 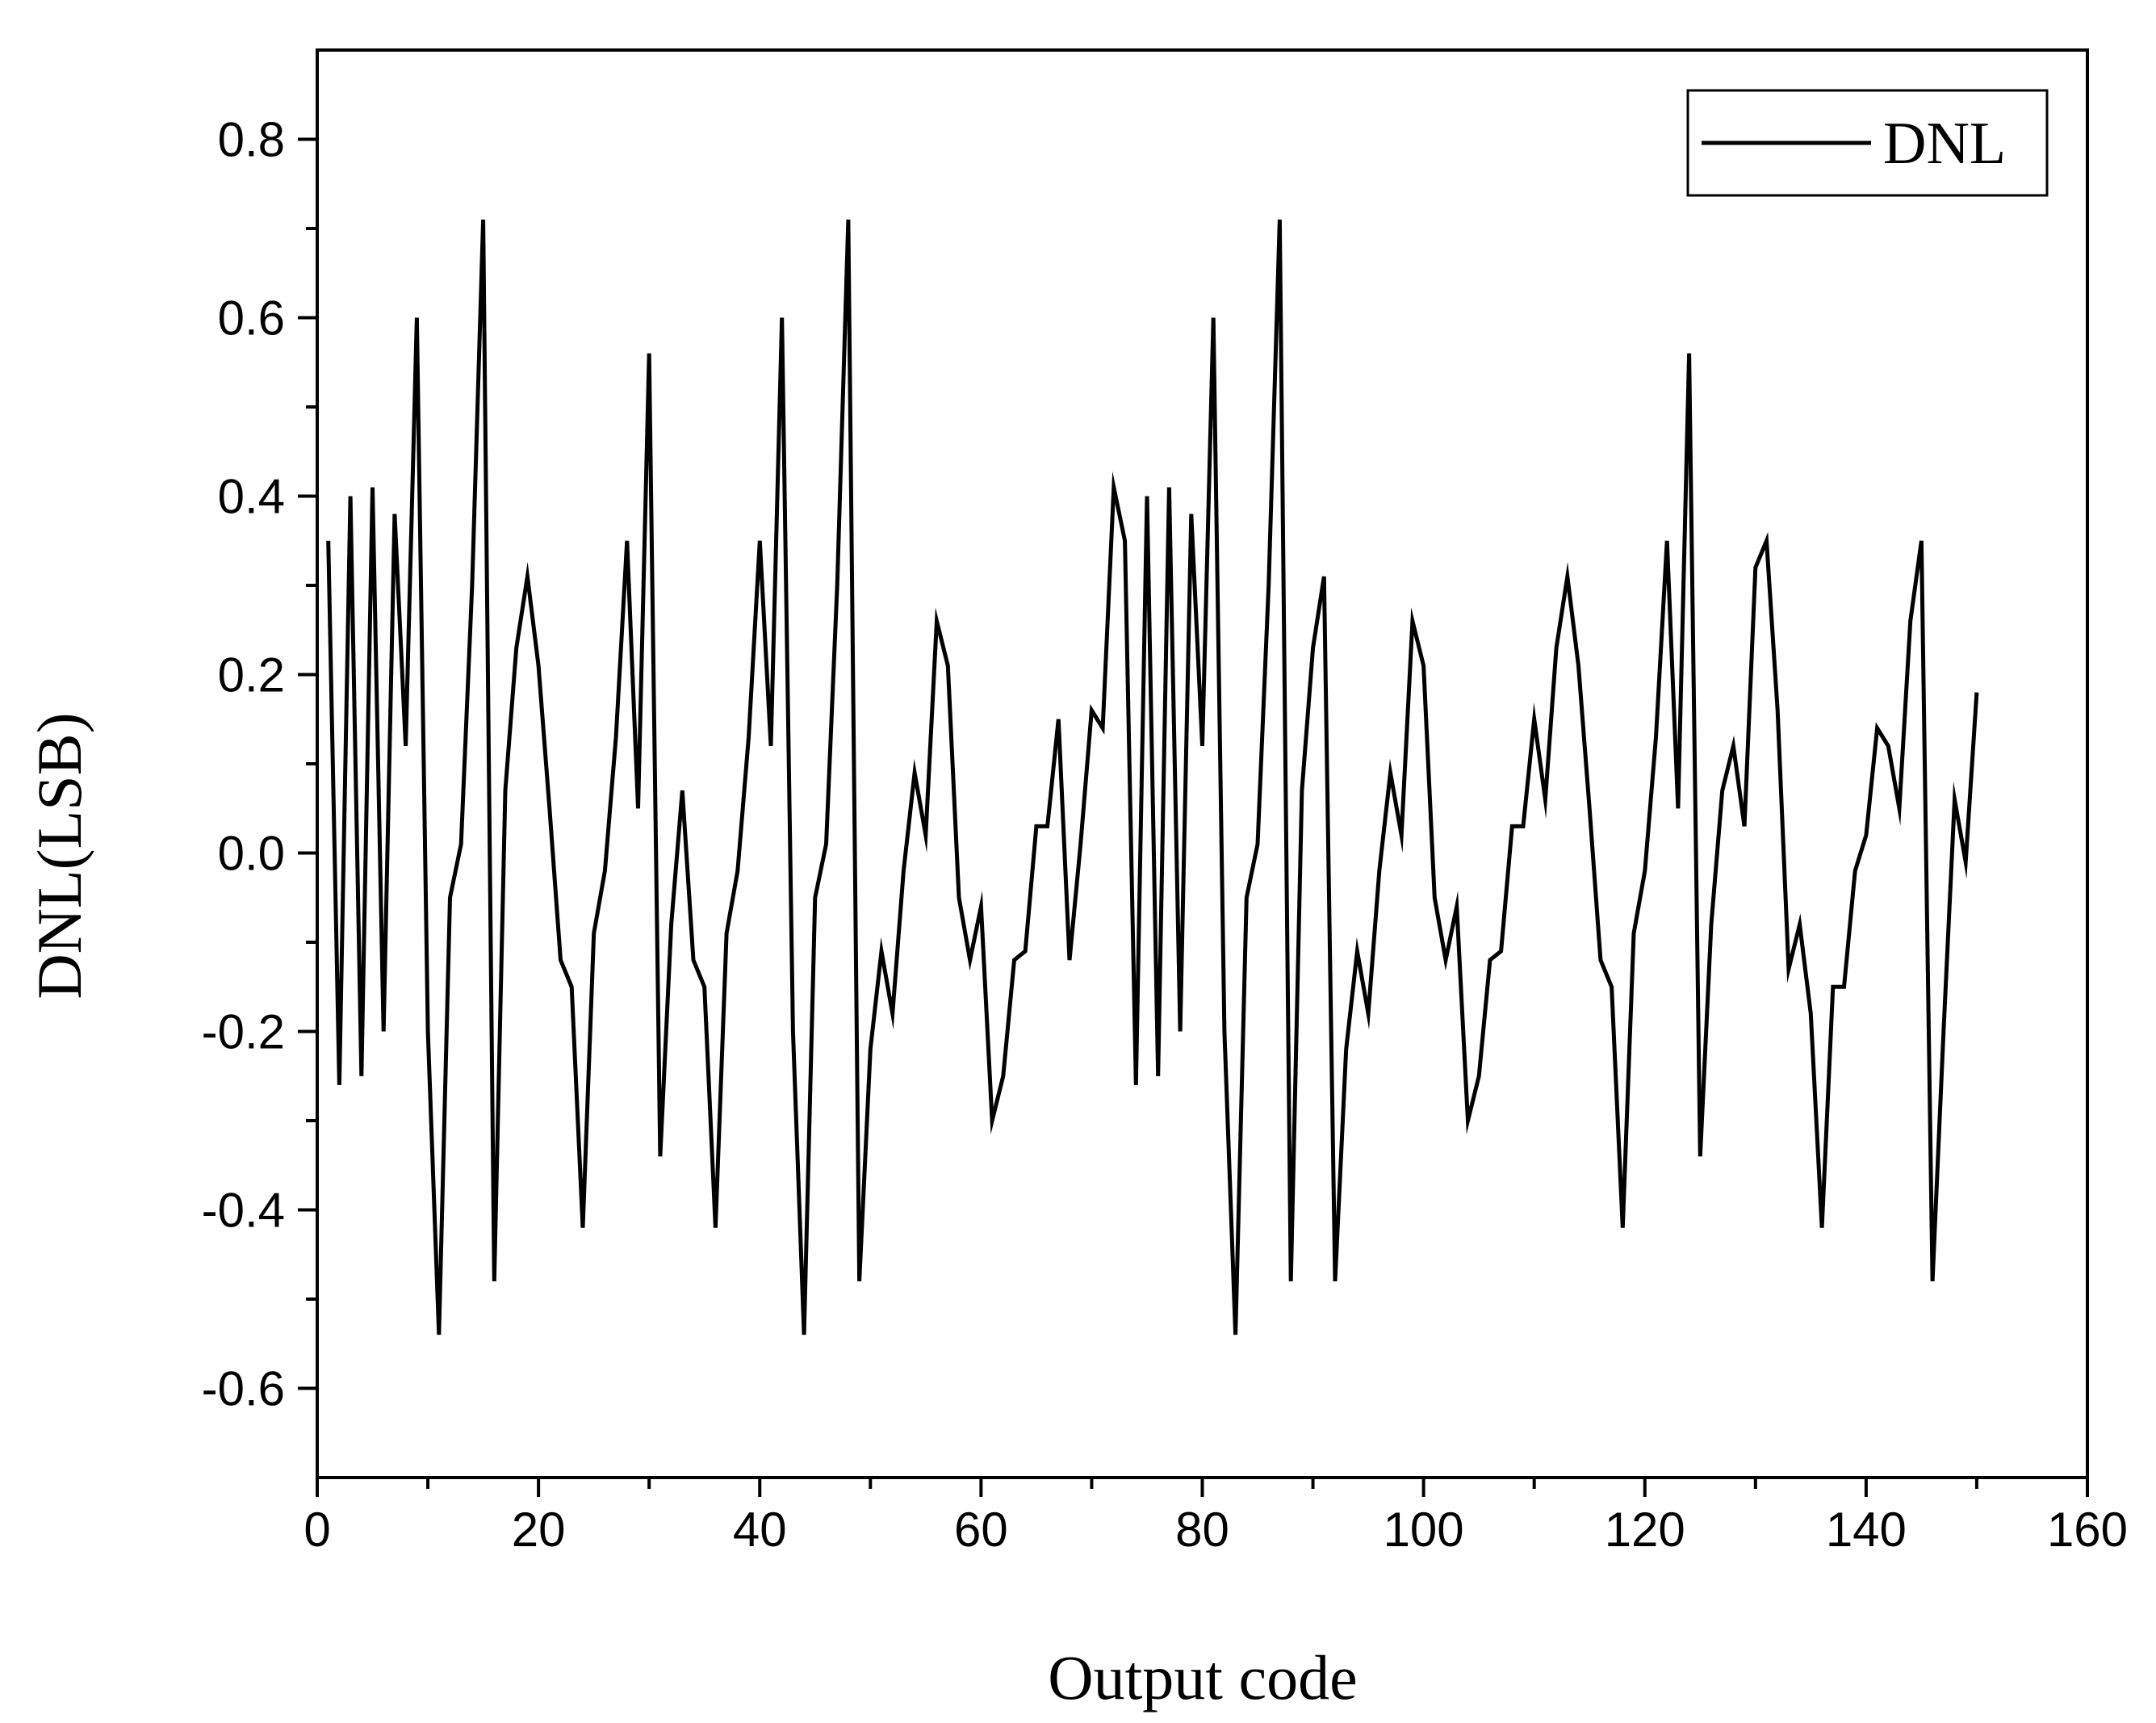 What do you see at coordinates (1202, 1530) in the screenshot?
I see `x-tick-label: 80` at bounding box center [1202, 1530].